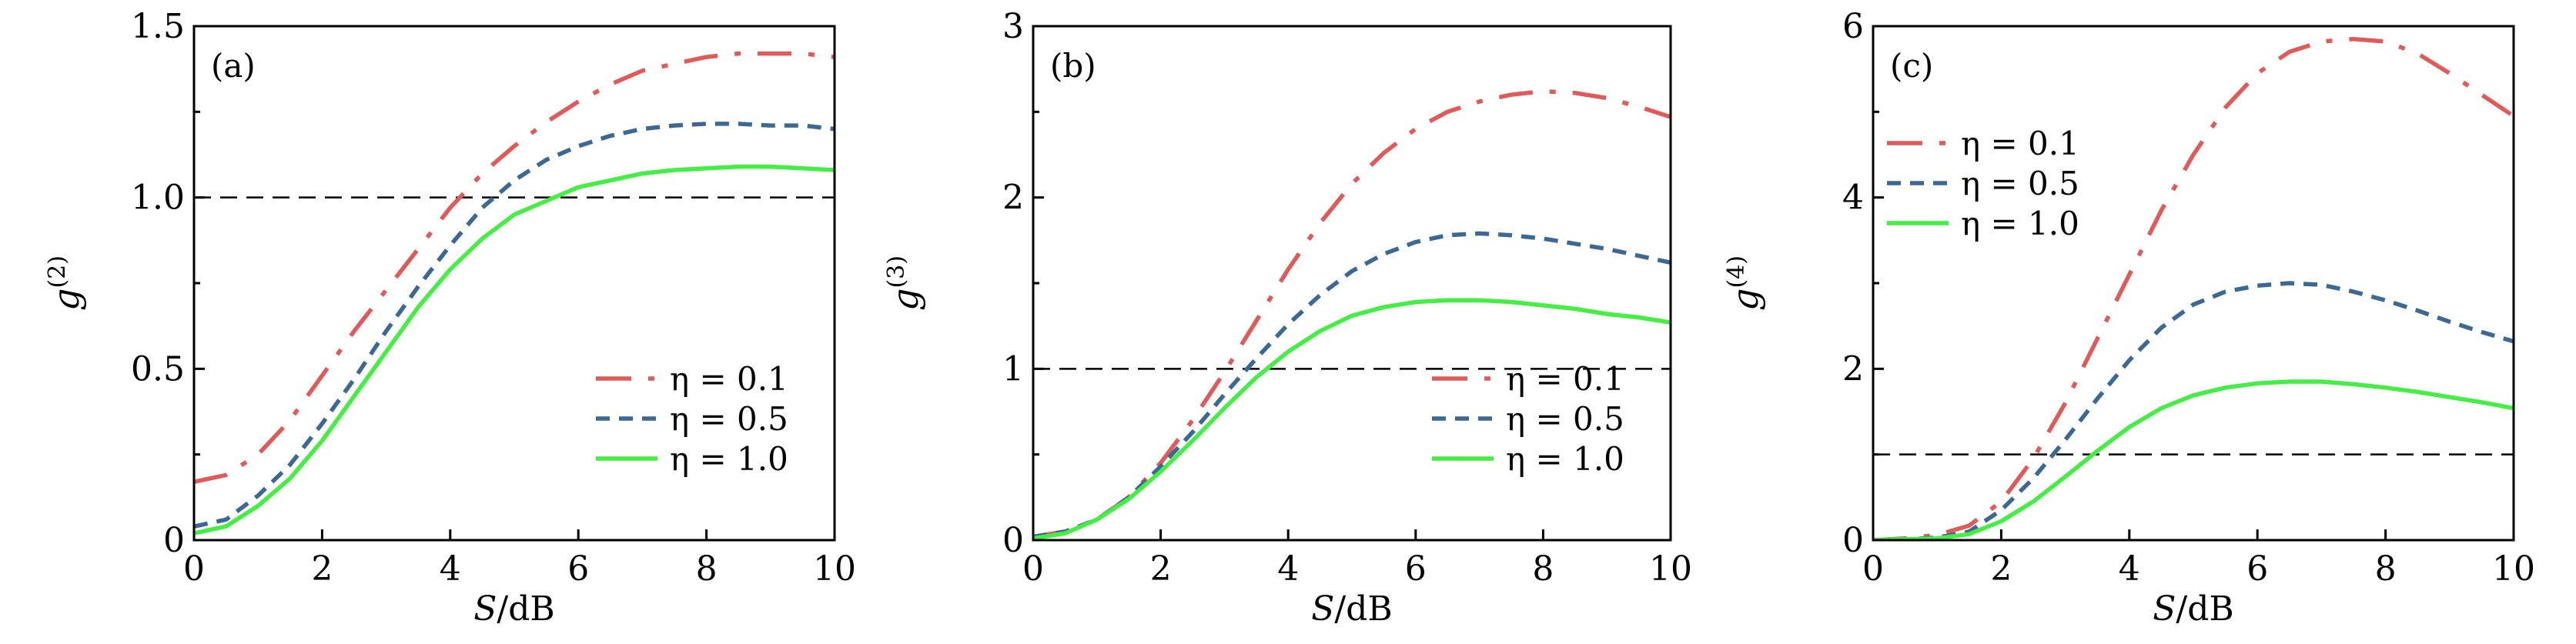 This screenshot has height=644, width=2576. What do you see at coordinates (904, 283) in the screenshot?
I see `y-axis-label: g(3)` at bounding box center [904, 283].